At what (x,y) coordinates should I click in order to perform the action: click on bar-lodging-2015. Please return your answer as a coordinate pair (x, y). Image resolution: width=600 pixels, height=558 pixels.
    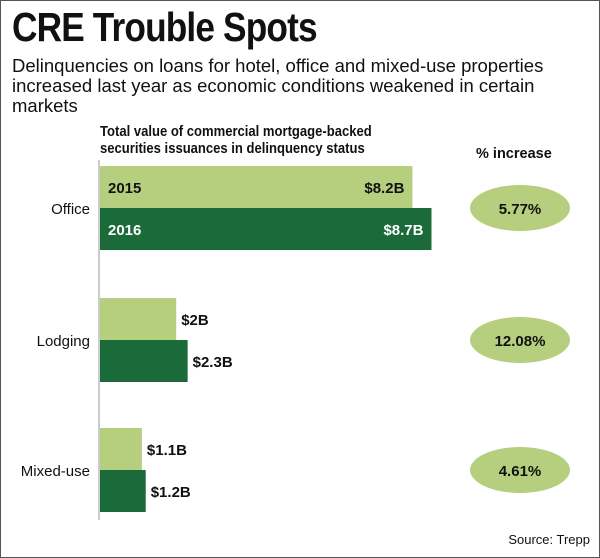
    Looking at the image, I should click on (138, 319).